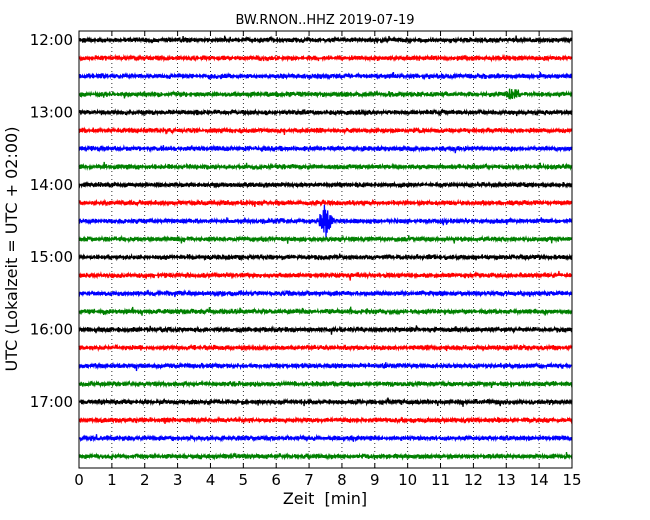 This screenshot has width=650, height=520. I want to click on x-tick-label: 9, so click(375, 480).